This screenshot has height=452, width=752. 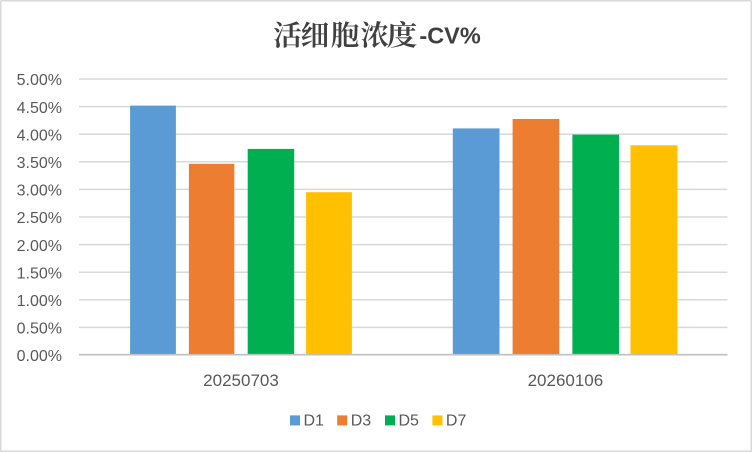 I want to click on svg-text: 3.50%, so click(x=39, y=163).